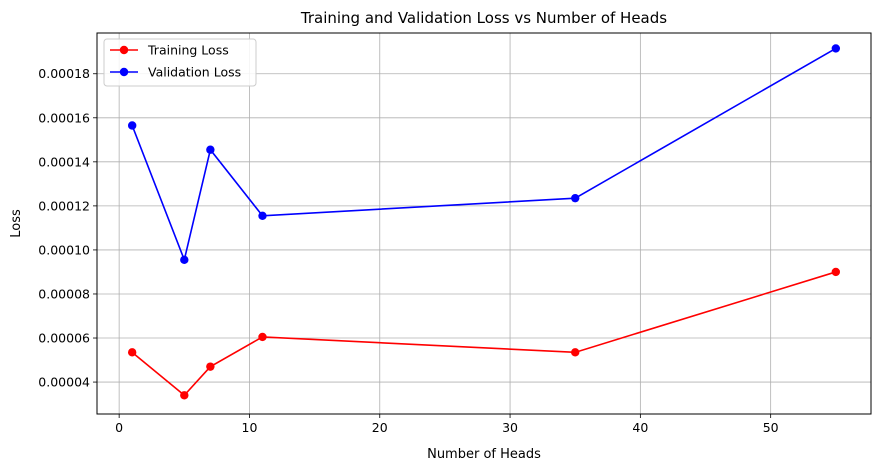 The height and width of the screenshot is (470, 881). Describe the element at coordinates (64, 117) in the screenshot. I see `y-tick-label: 0.00016` at that location.